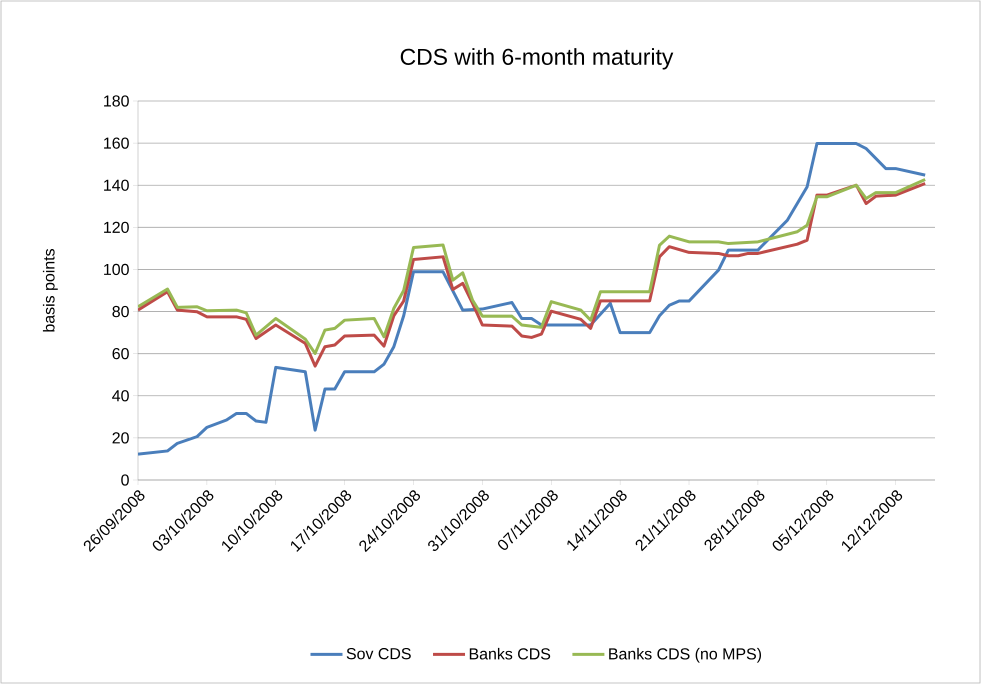  I want to click on y-tick-label: 180, so click(116, 101).